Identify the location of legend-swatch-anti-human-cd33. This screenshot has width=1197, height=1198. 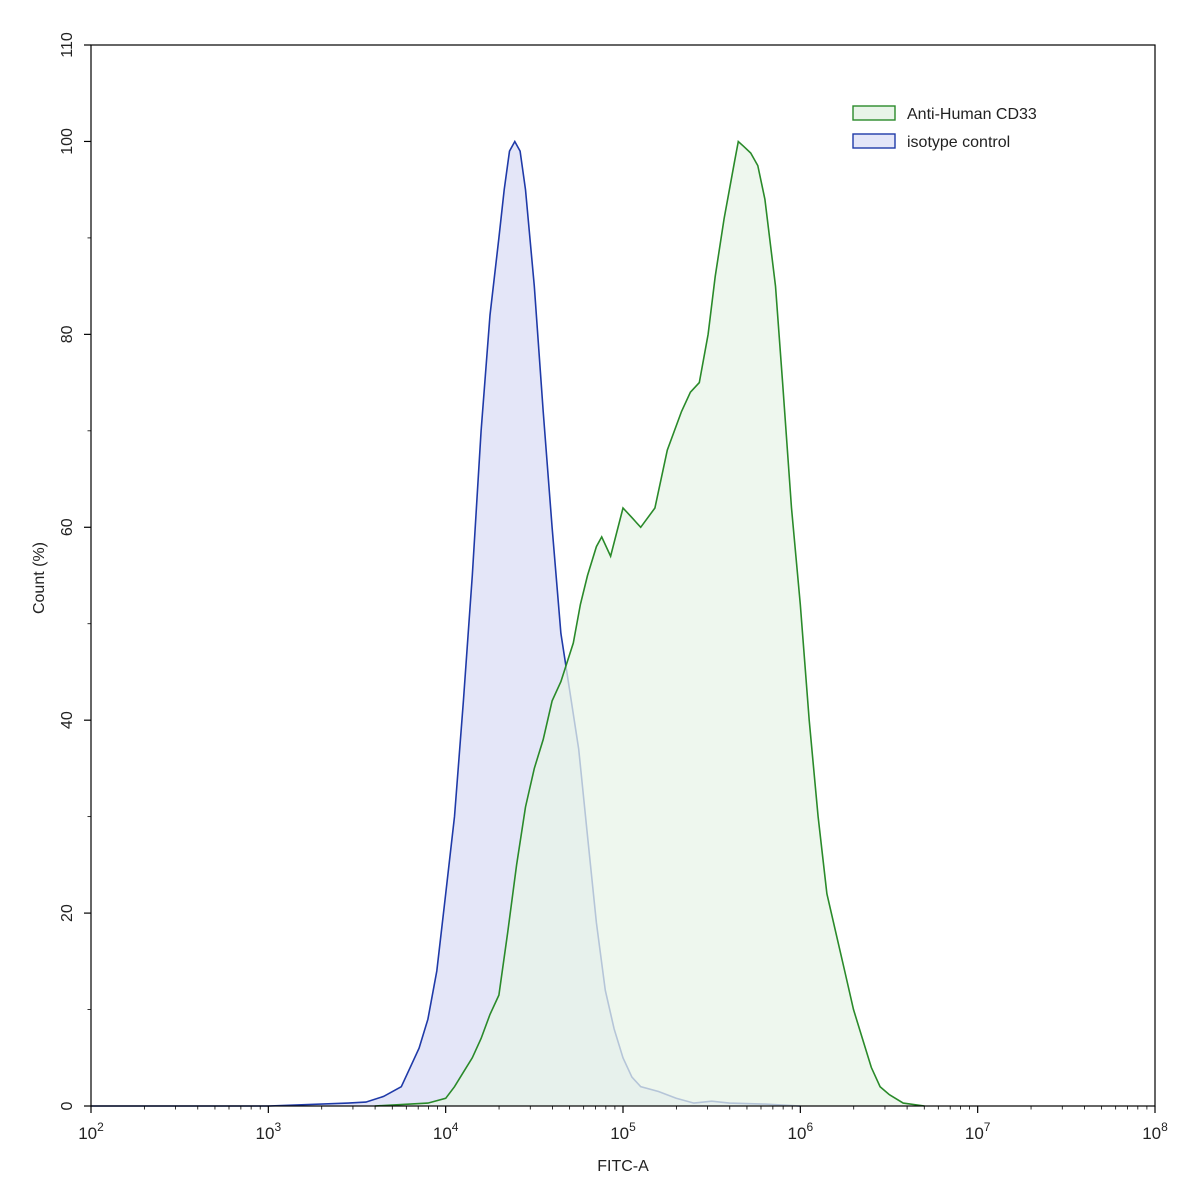
(874, 113).